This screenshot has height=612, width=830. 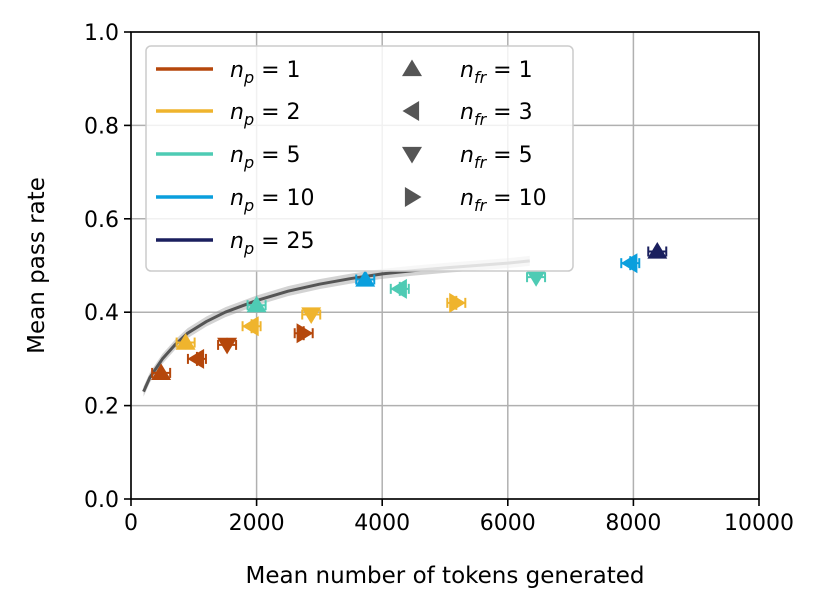 I want to click on point-np10-nfr3, so click(x=630, y=263).